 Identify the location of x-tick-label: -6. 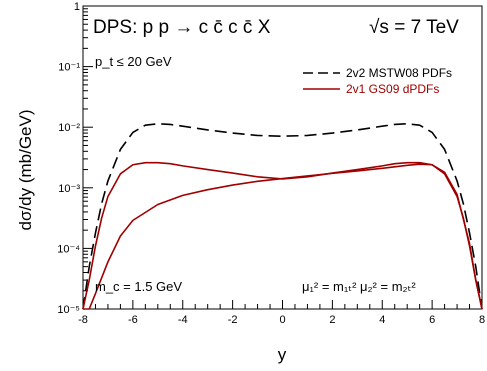
(133, 320).